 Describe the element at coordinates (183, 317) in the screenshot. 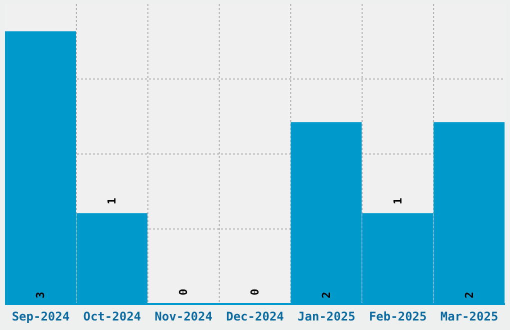

I see `x-tick-label: Nov-2024` at that location.